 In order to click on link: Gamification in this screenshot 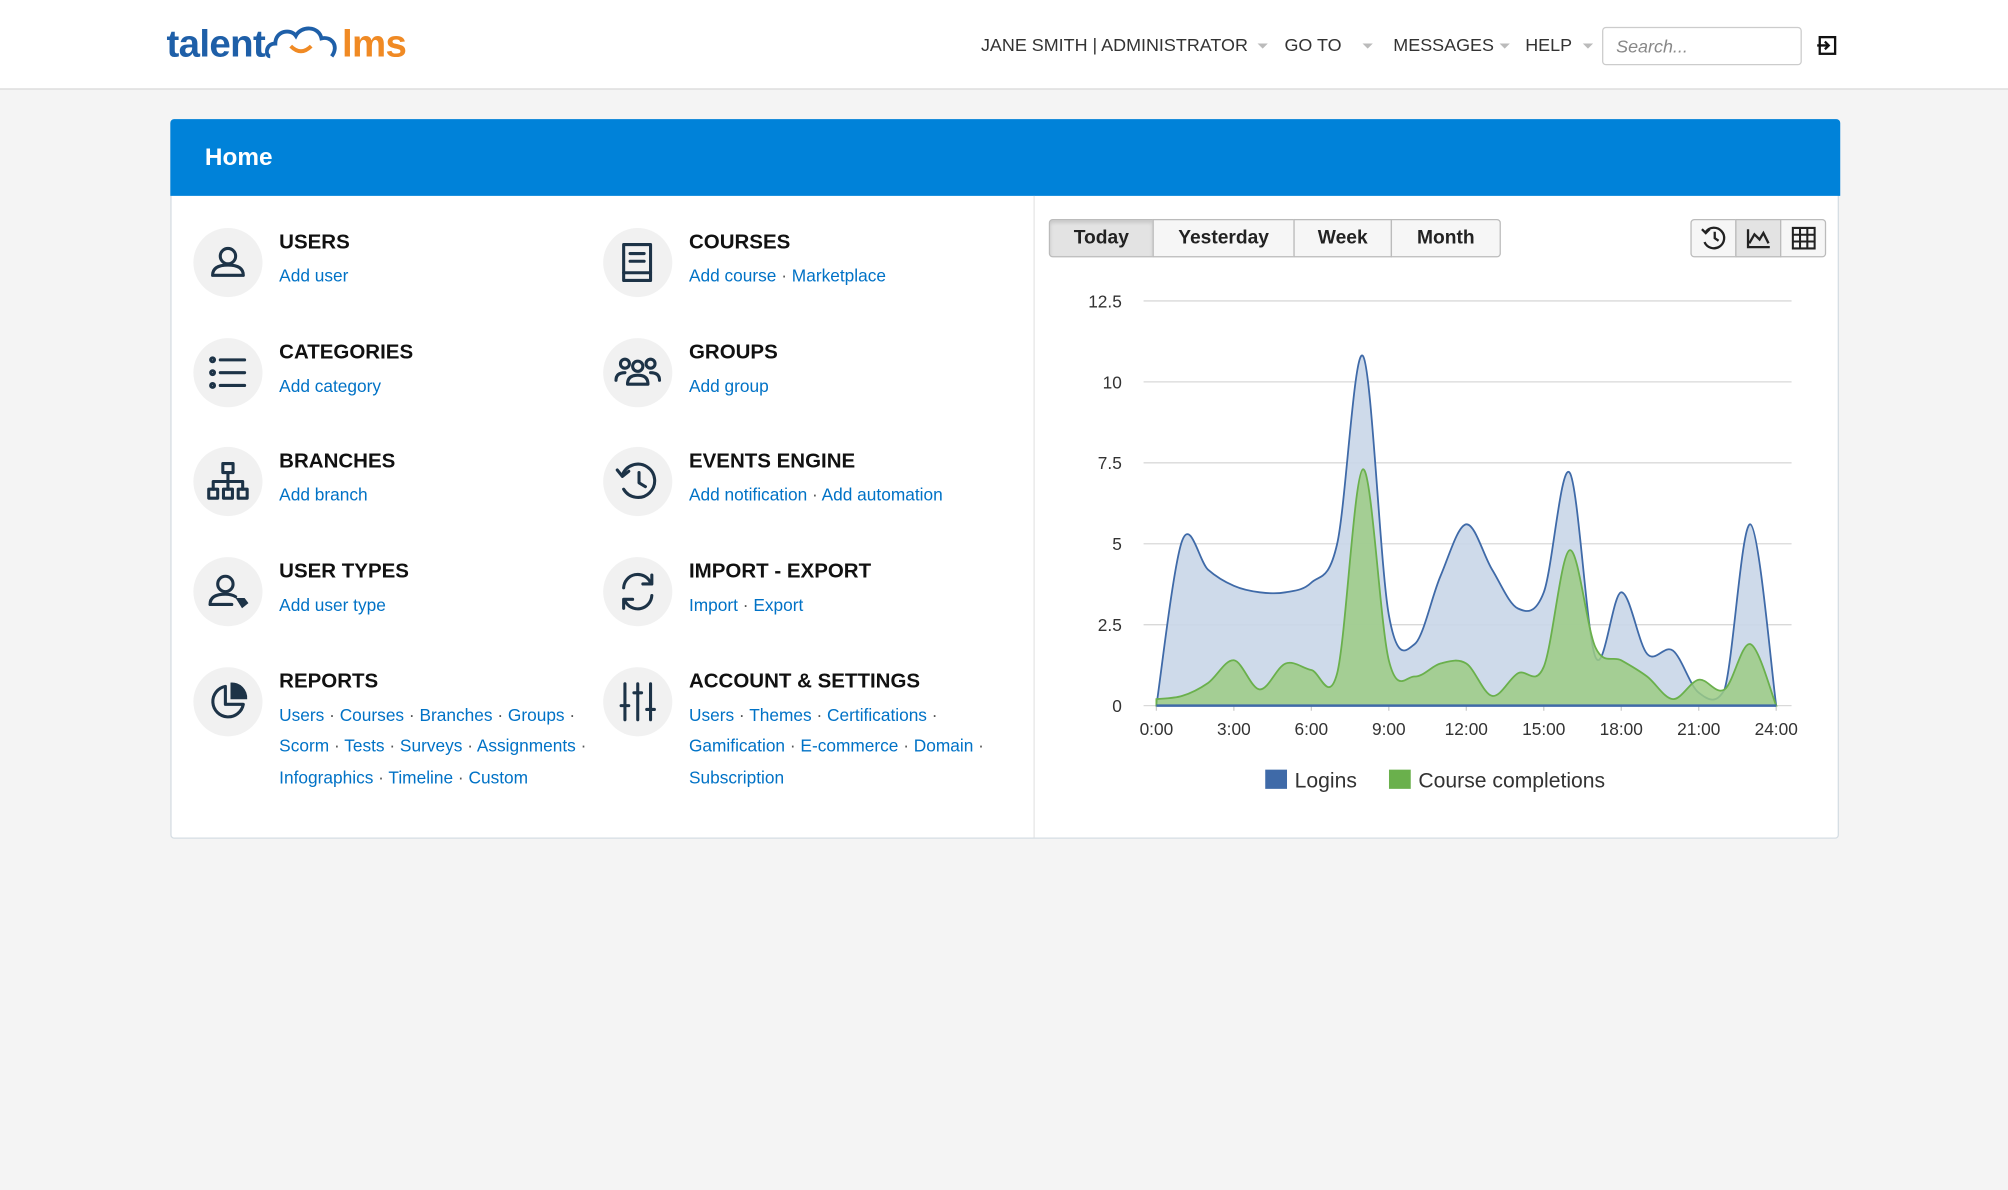, I will do `click(744, 746)`.